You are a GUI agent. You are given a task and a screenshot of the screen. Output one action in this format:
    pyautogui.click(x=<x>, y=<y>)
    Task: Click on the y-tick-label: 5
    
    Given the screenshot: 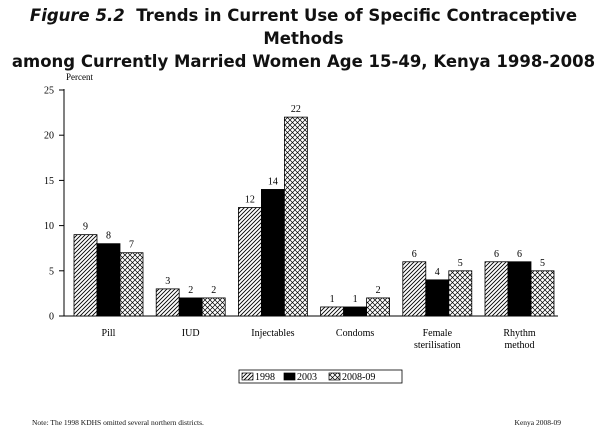 What is the action you would take?
    pyautogui.click(x=51, y=271)
    